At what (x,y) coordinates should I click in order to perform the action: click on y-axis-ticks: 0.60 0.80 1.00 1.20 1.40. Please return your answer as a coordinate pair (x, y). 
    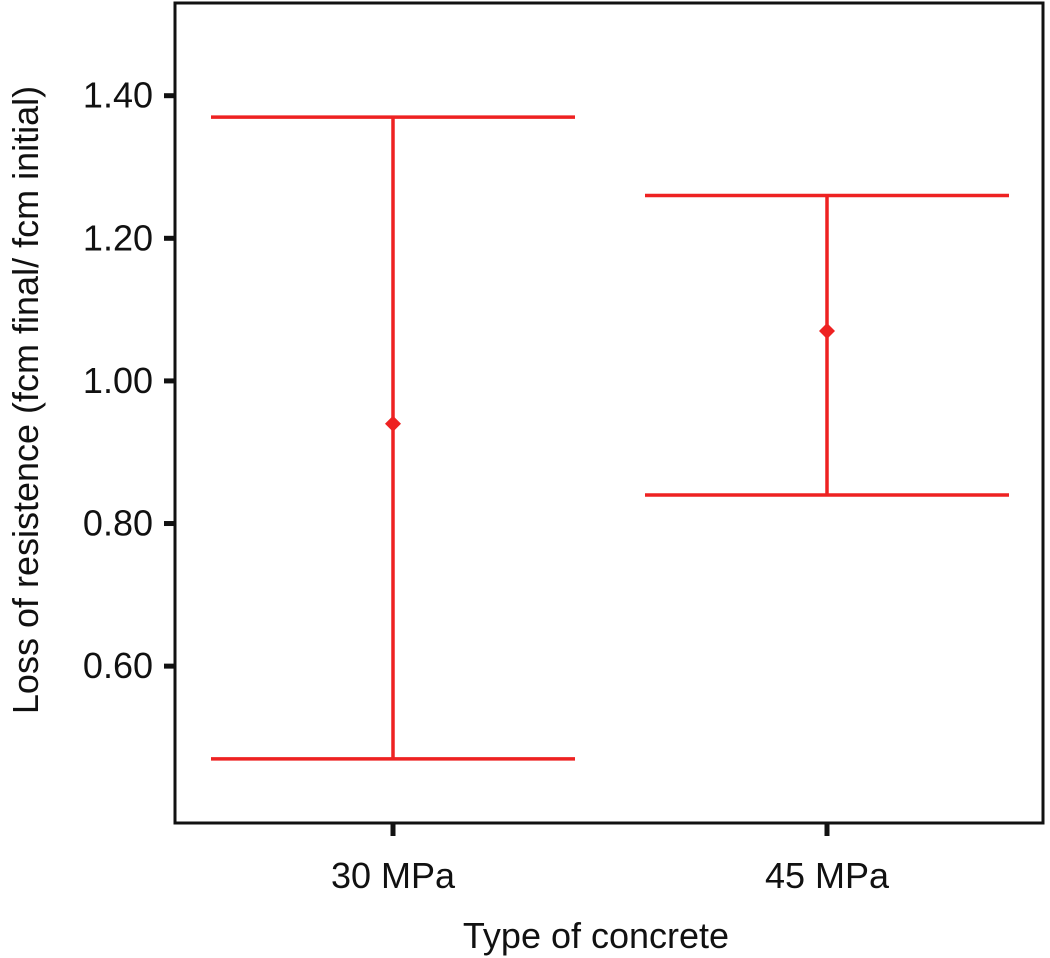
    Looking at the image, I should click on (129, 380).